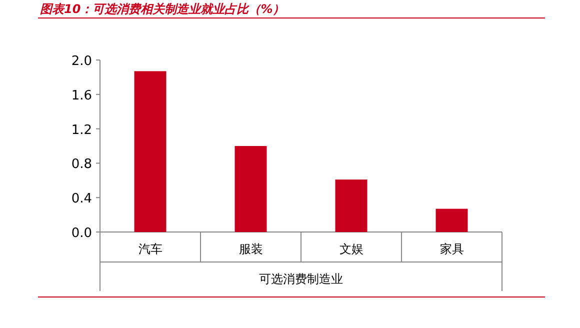 This screenshot has width=580, height=328. I want to click on y-tick-label: 0.4, so click(81, 199).